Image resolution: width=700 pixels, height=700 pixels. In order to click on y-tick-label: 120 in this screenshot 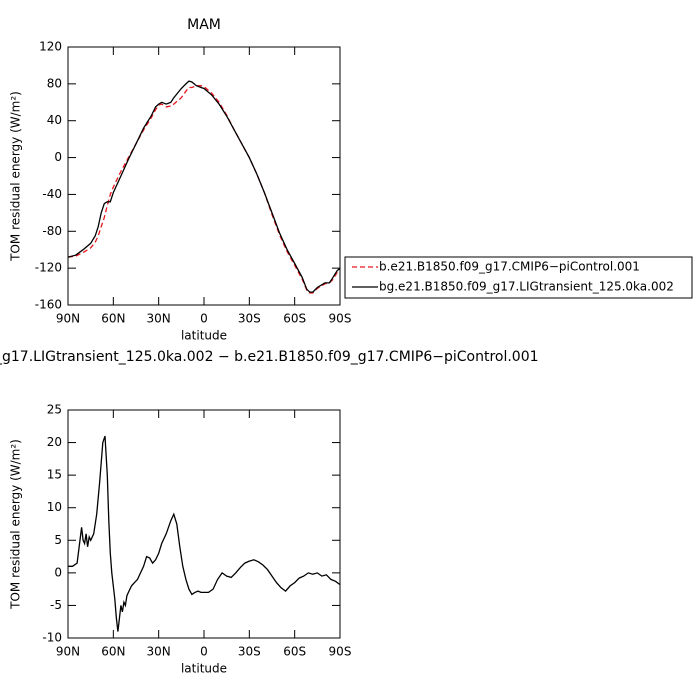, I will do `click(50, 47)`.